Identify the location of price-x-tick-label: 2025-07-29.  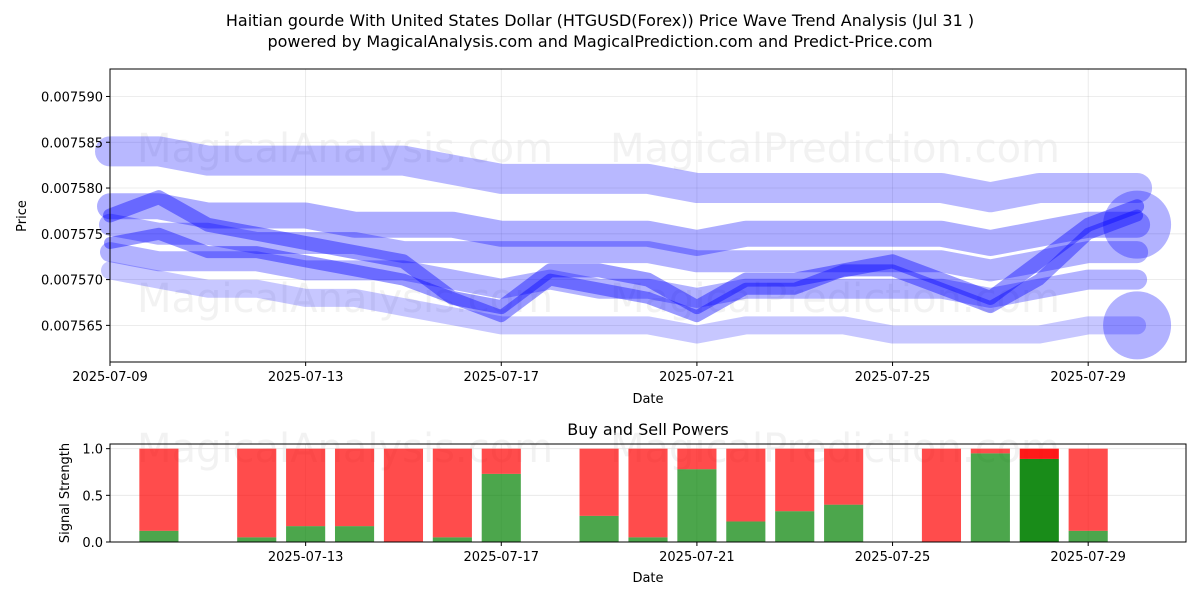
(1088, 377).